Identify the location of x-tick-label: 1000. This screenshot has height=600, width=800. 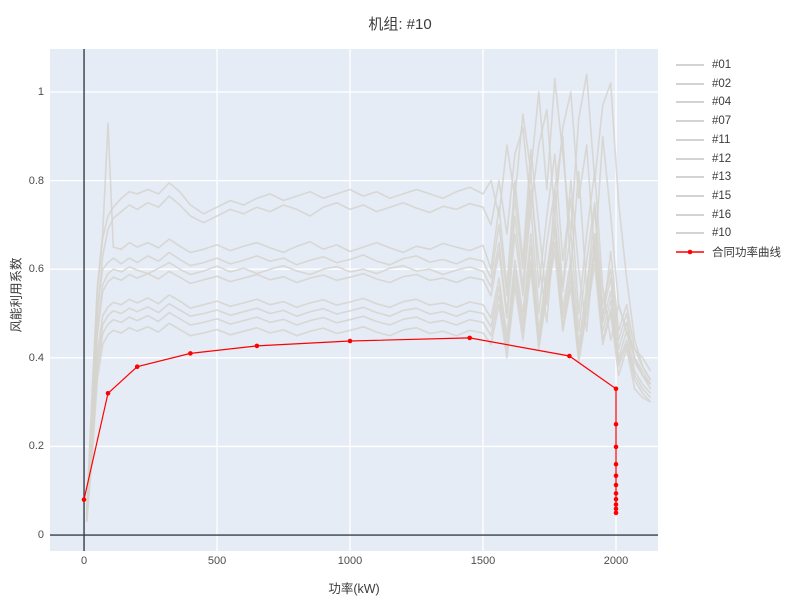
(350, 561).